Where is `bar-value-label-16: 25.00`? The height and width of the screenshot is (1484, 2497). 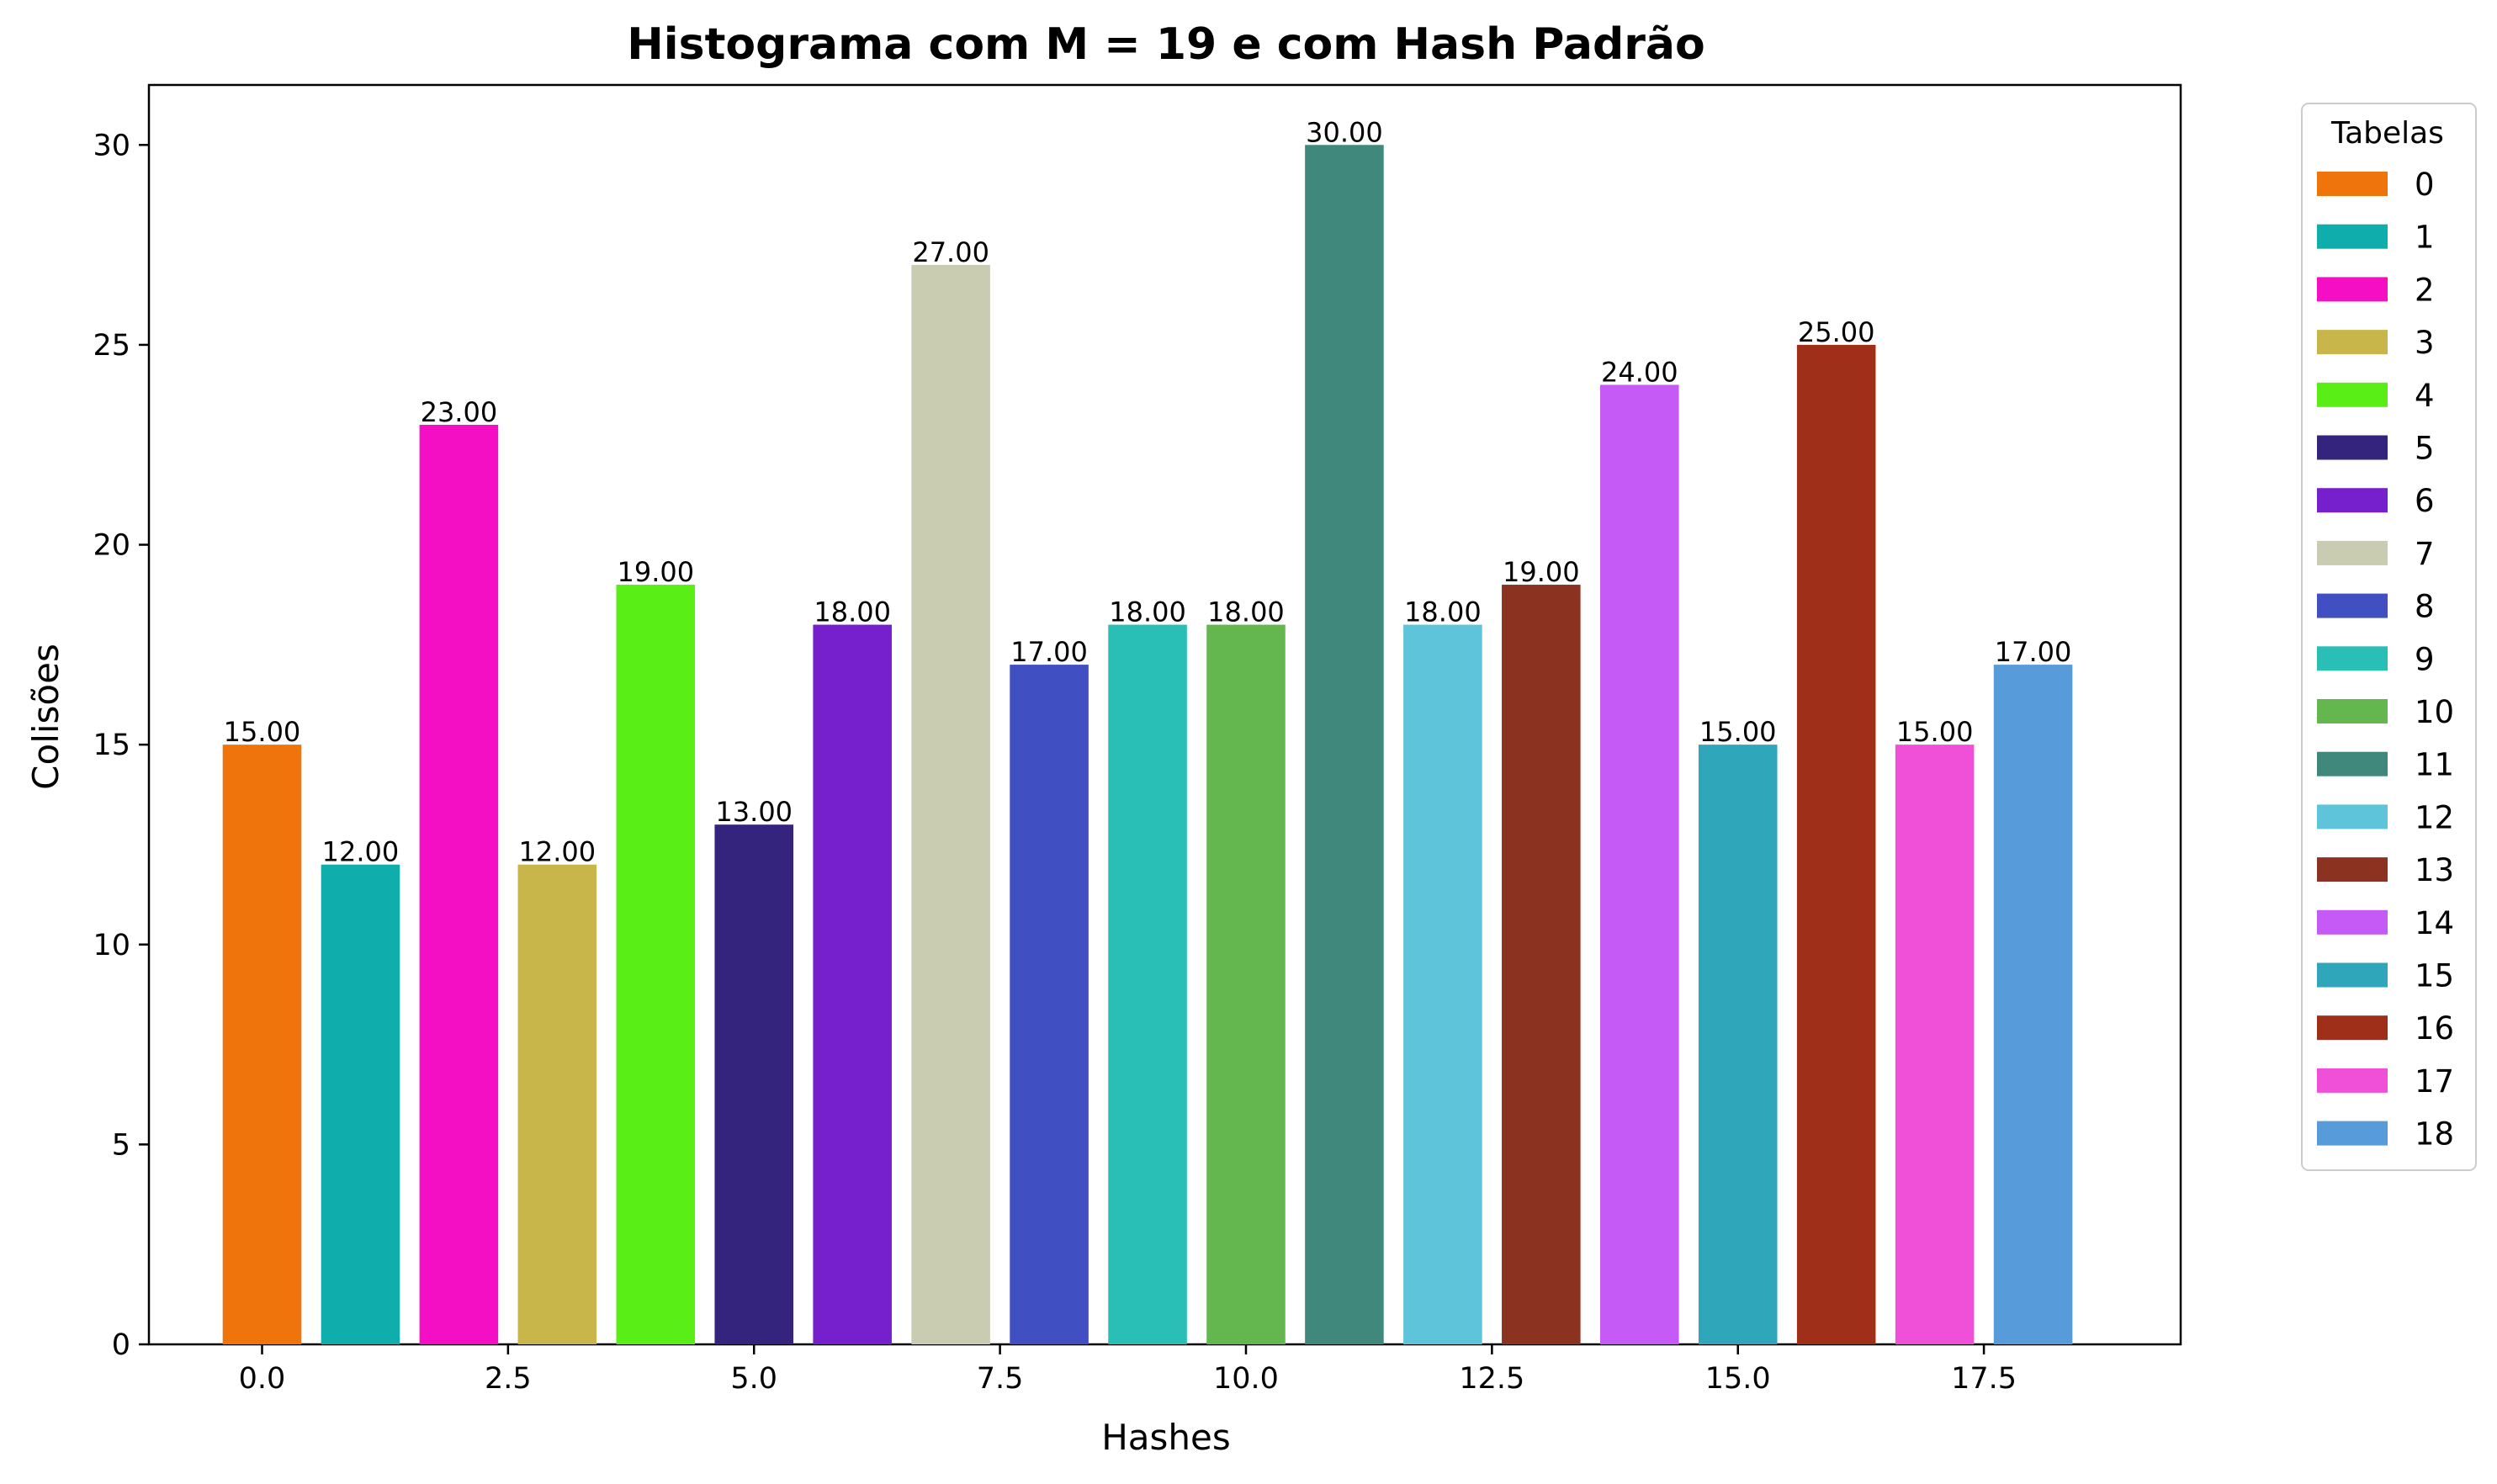
bar-value-label-16: 25.00 is located at coordinates (1836, 332).